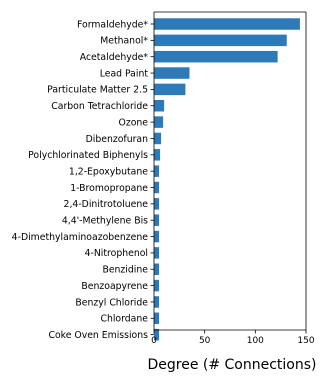 The height and width of the screenshot is (381, 330). I want to click on x-tick-label: 0, so click(154, 341).